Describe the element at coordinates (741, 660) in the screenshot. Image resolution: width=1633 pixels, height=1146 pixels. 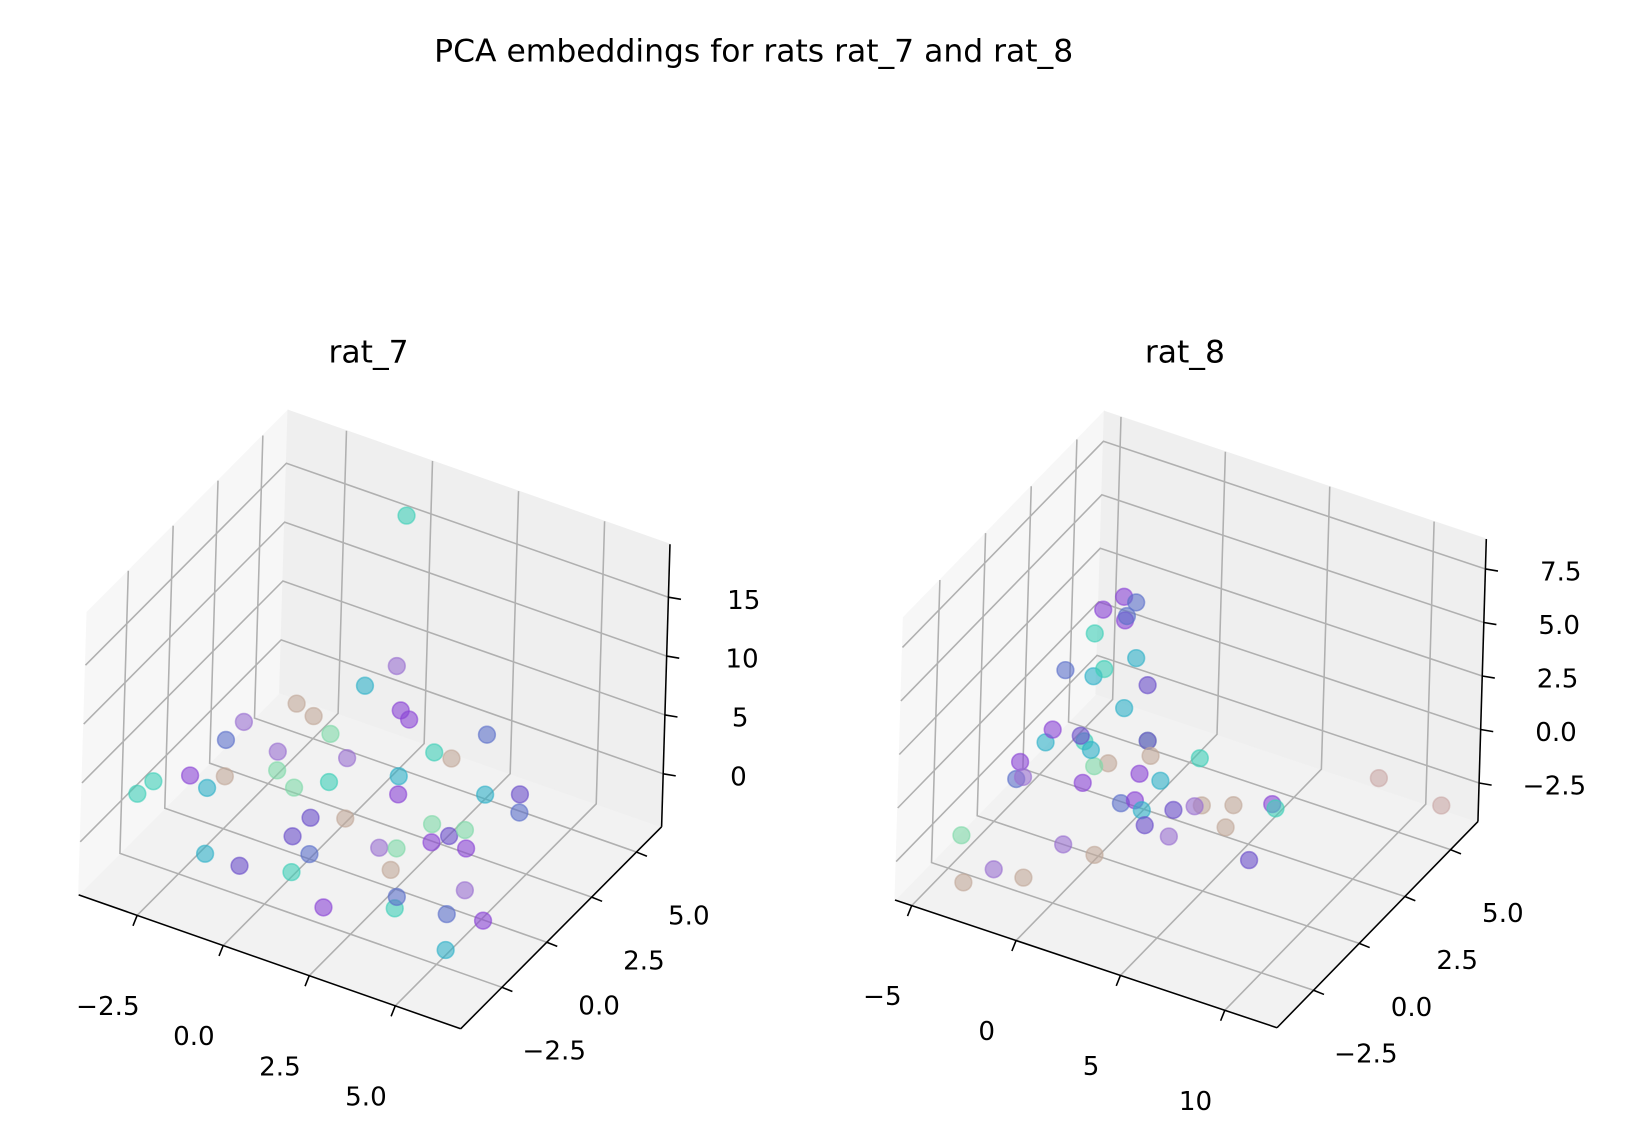
I see `z-tick-label: 10` at that location.